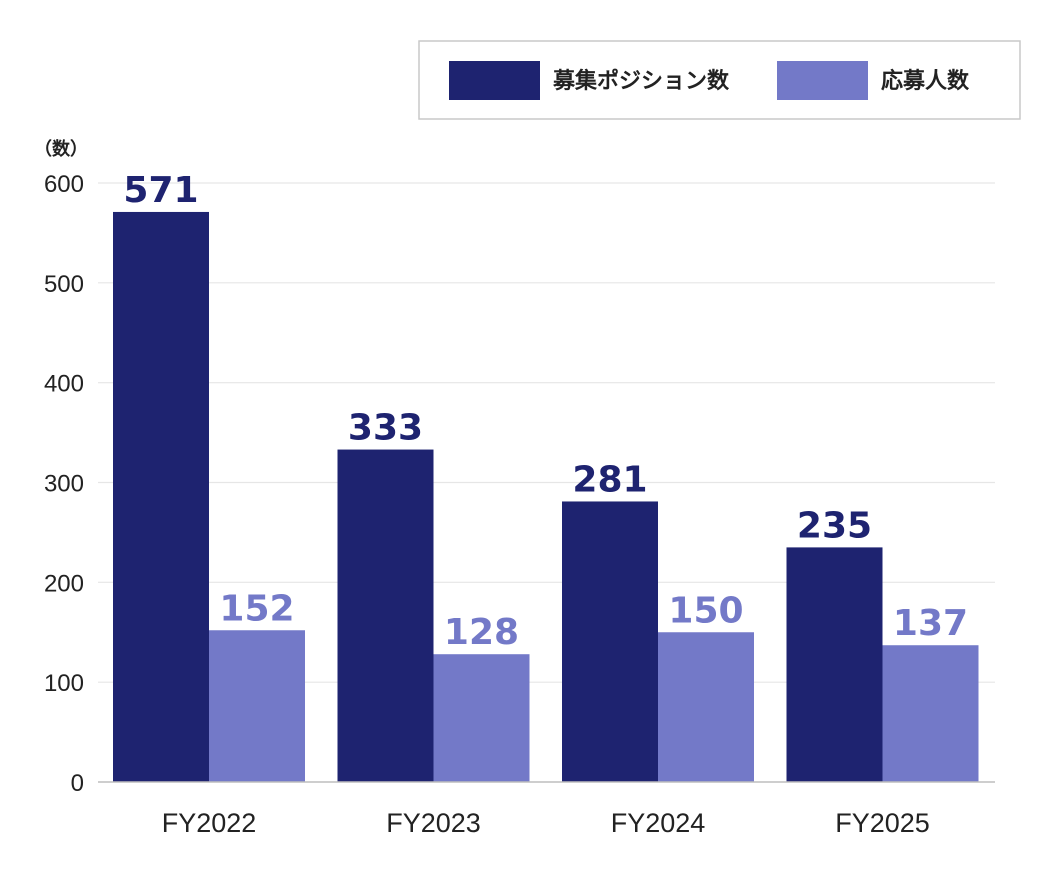 The width and height of the screenshot is (1040, 880). Describe the element at coordinates (209, 823) in the screenshot. I see `x-category-label-fy2022: FY2022` at that location.